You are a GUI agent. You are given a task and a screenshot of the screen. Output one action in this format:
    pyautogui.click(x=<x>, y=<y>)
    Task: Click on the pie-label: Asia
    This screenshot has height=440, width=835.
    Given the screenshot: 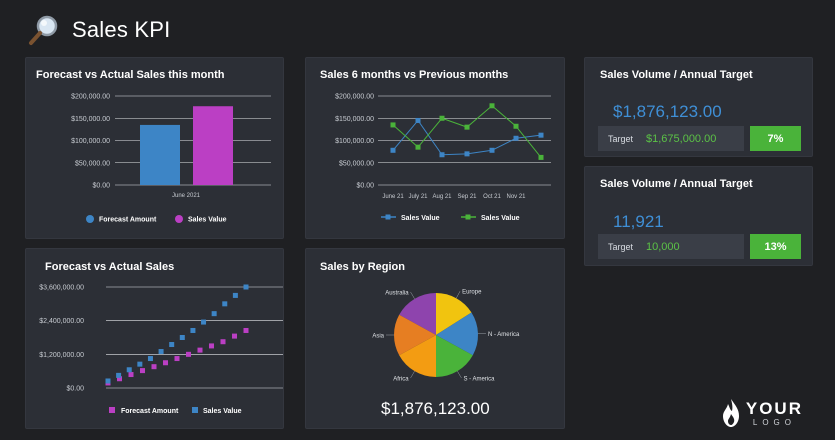 What is the action you would take?
    pyautogui.click(x=378, y=337)
    